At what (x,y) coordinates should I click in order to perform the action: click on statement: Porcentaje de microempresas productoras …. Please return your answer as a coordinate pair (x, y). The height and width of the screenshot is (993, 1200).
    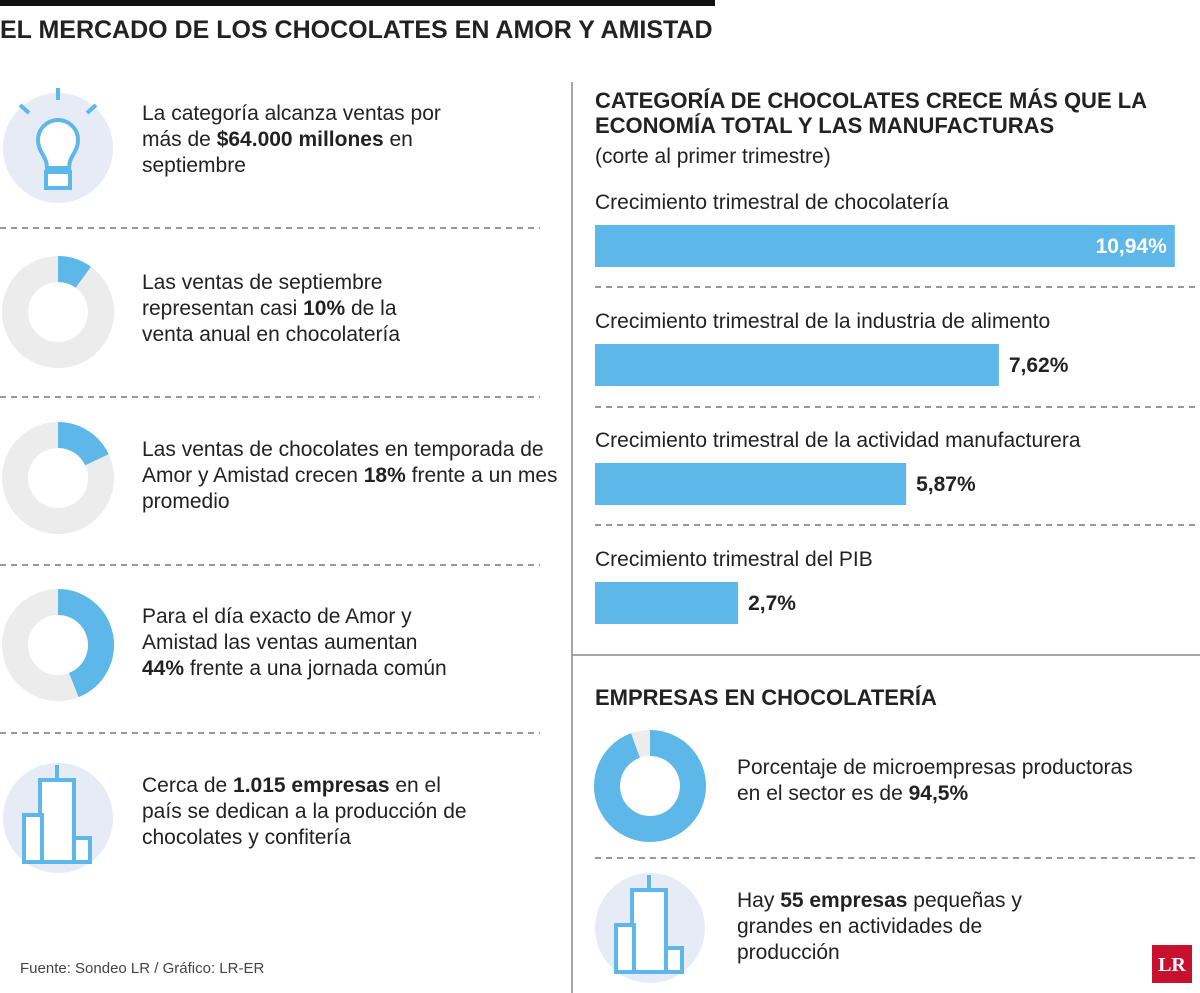
    Looking at the image, I should click on (937, 781).